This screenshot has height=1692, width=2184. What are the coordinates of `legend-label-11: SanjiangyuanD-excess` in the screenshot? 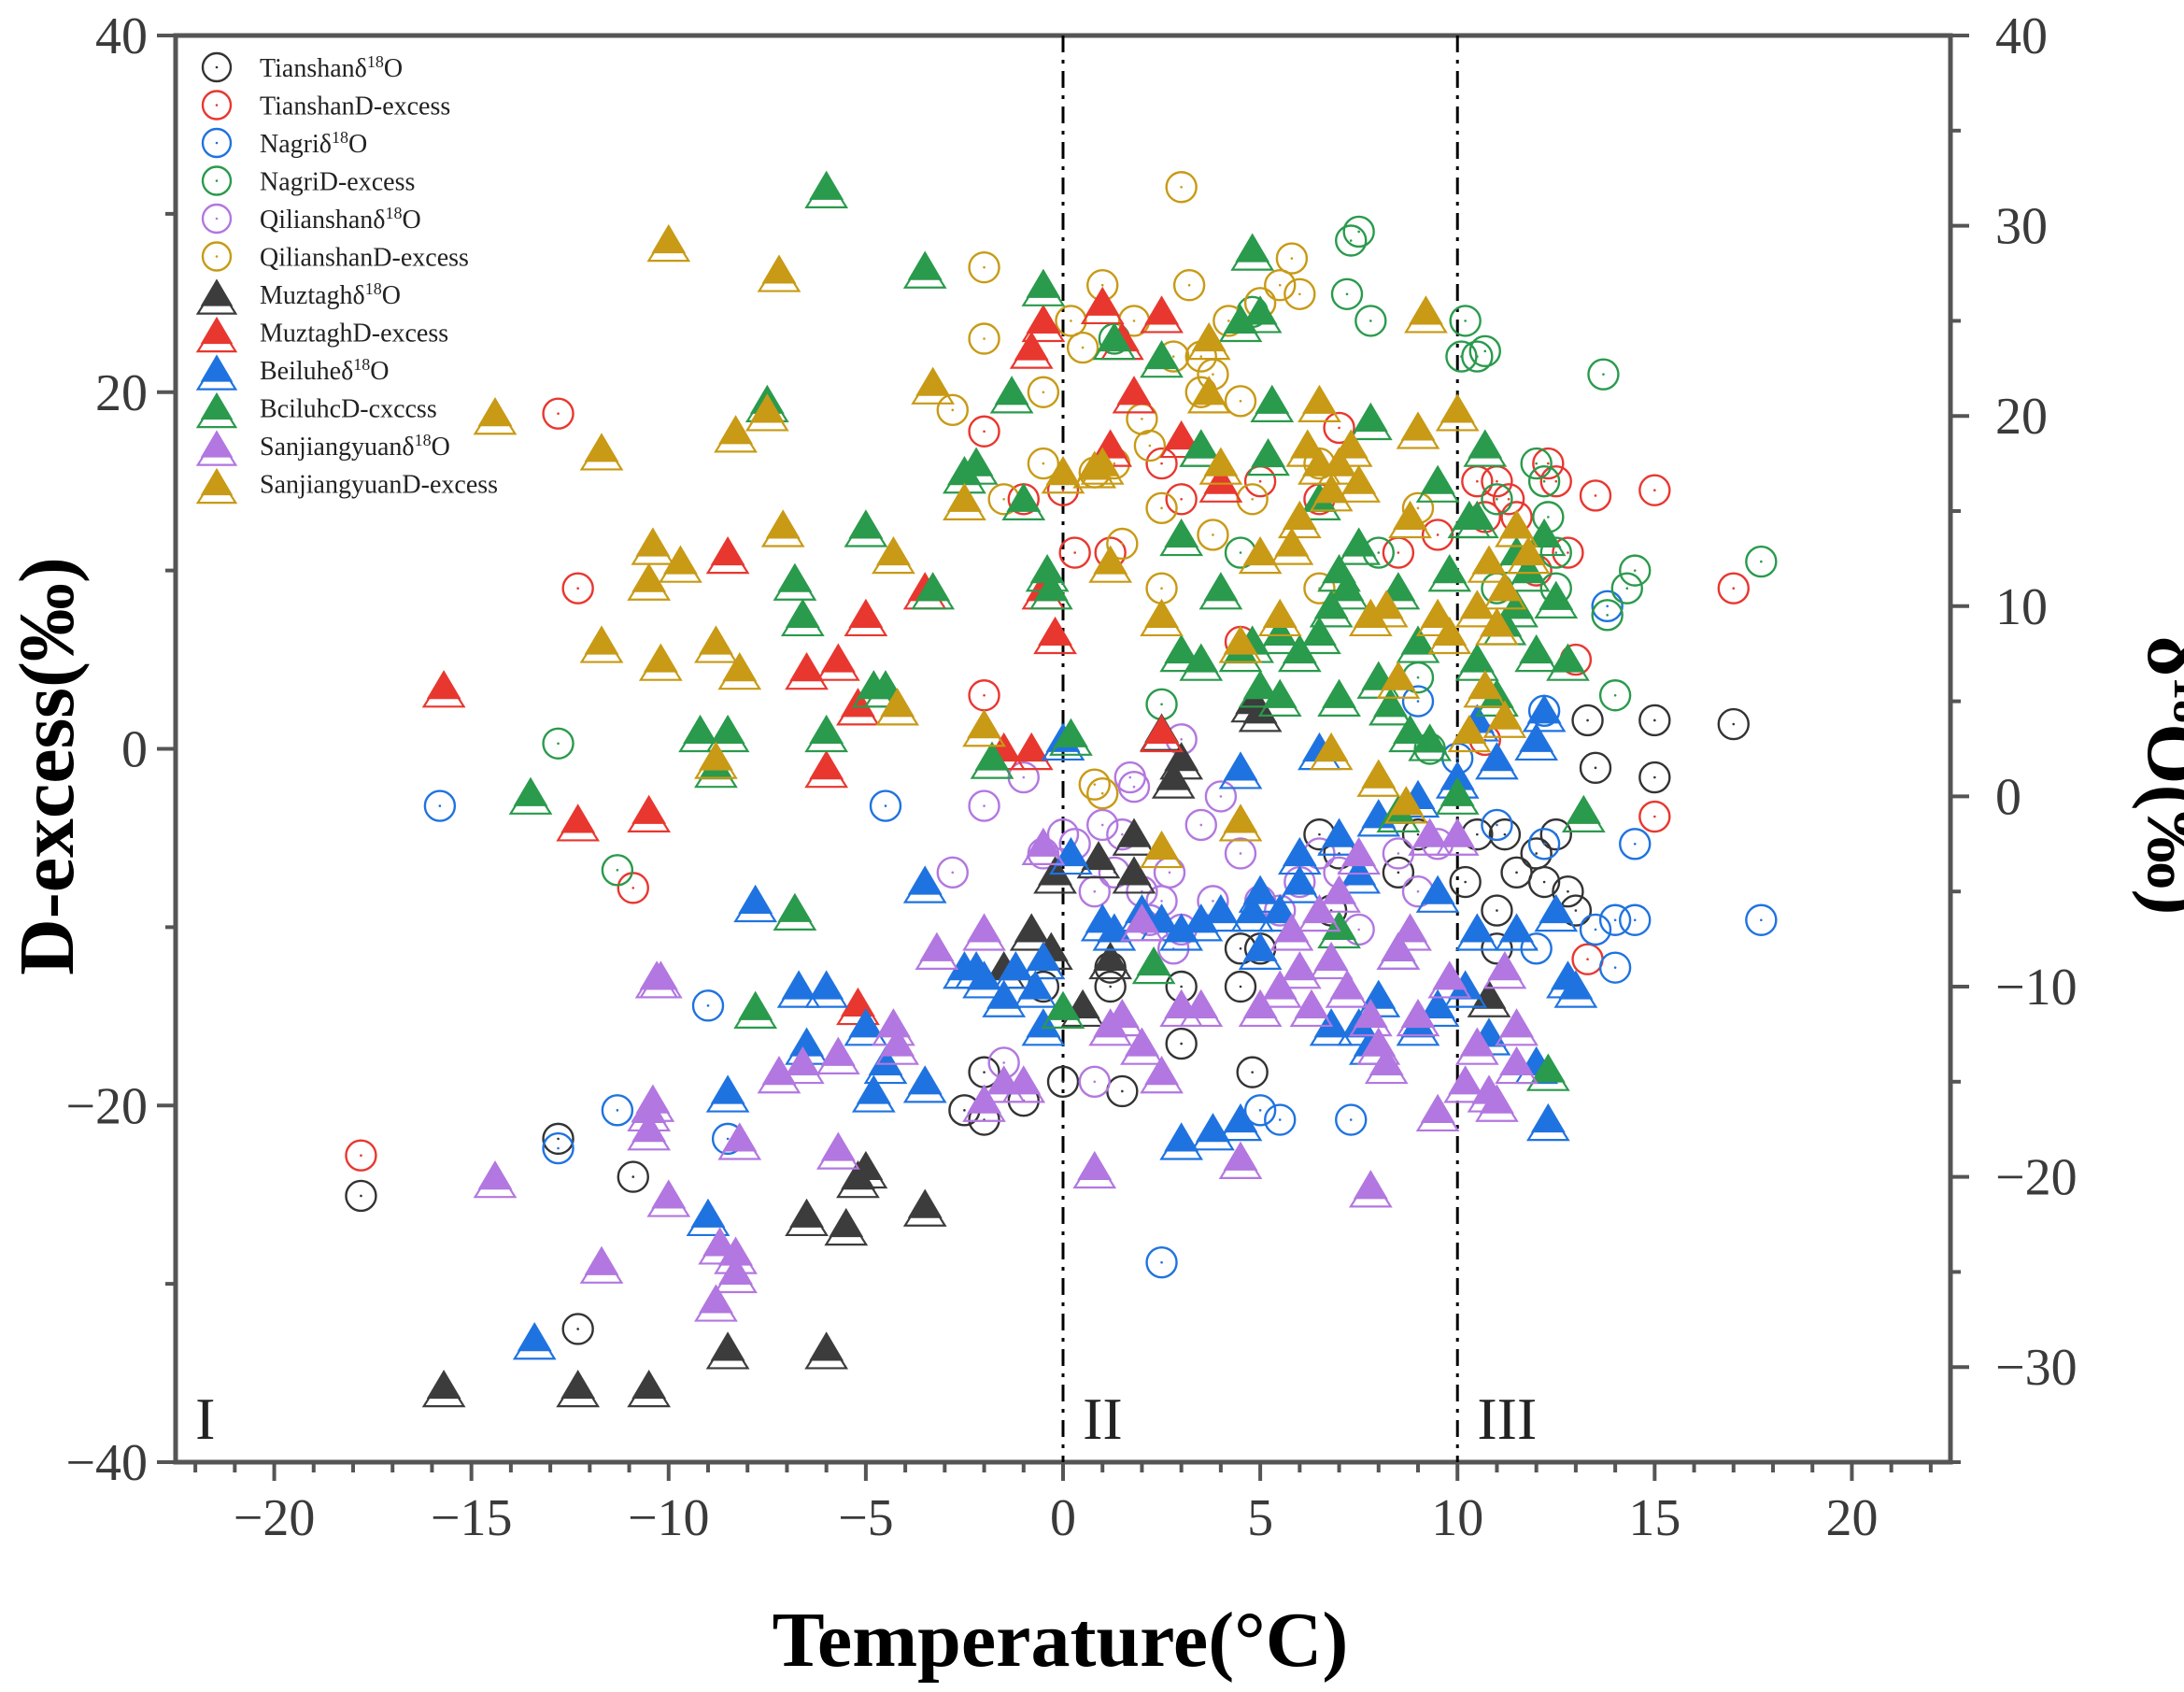 It's located at (379, 485).